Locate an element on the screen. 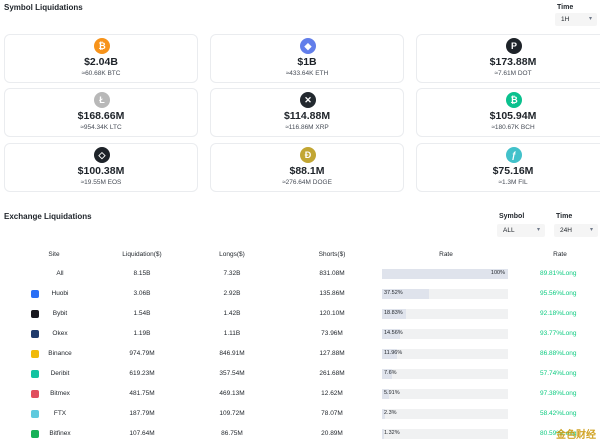 Image resolution: width=600 pixels, height=445 pixels. polkadot-icon: P is located at coordinates (514, 46).